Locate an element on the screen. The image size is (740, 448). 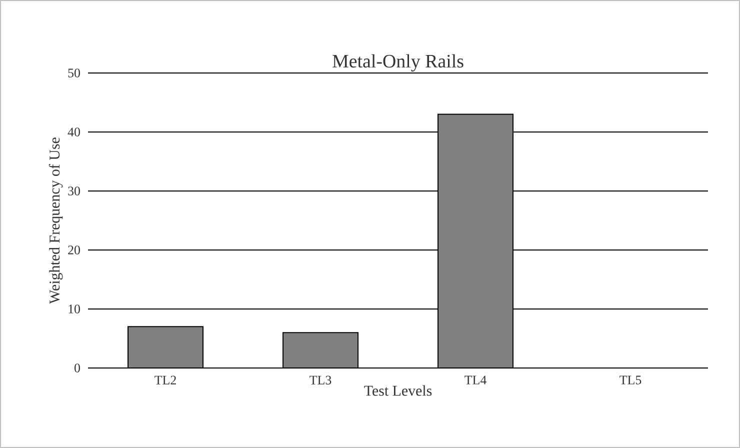
y-tick-label: 30 is located at coordinates (74, 191).